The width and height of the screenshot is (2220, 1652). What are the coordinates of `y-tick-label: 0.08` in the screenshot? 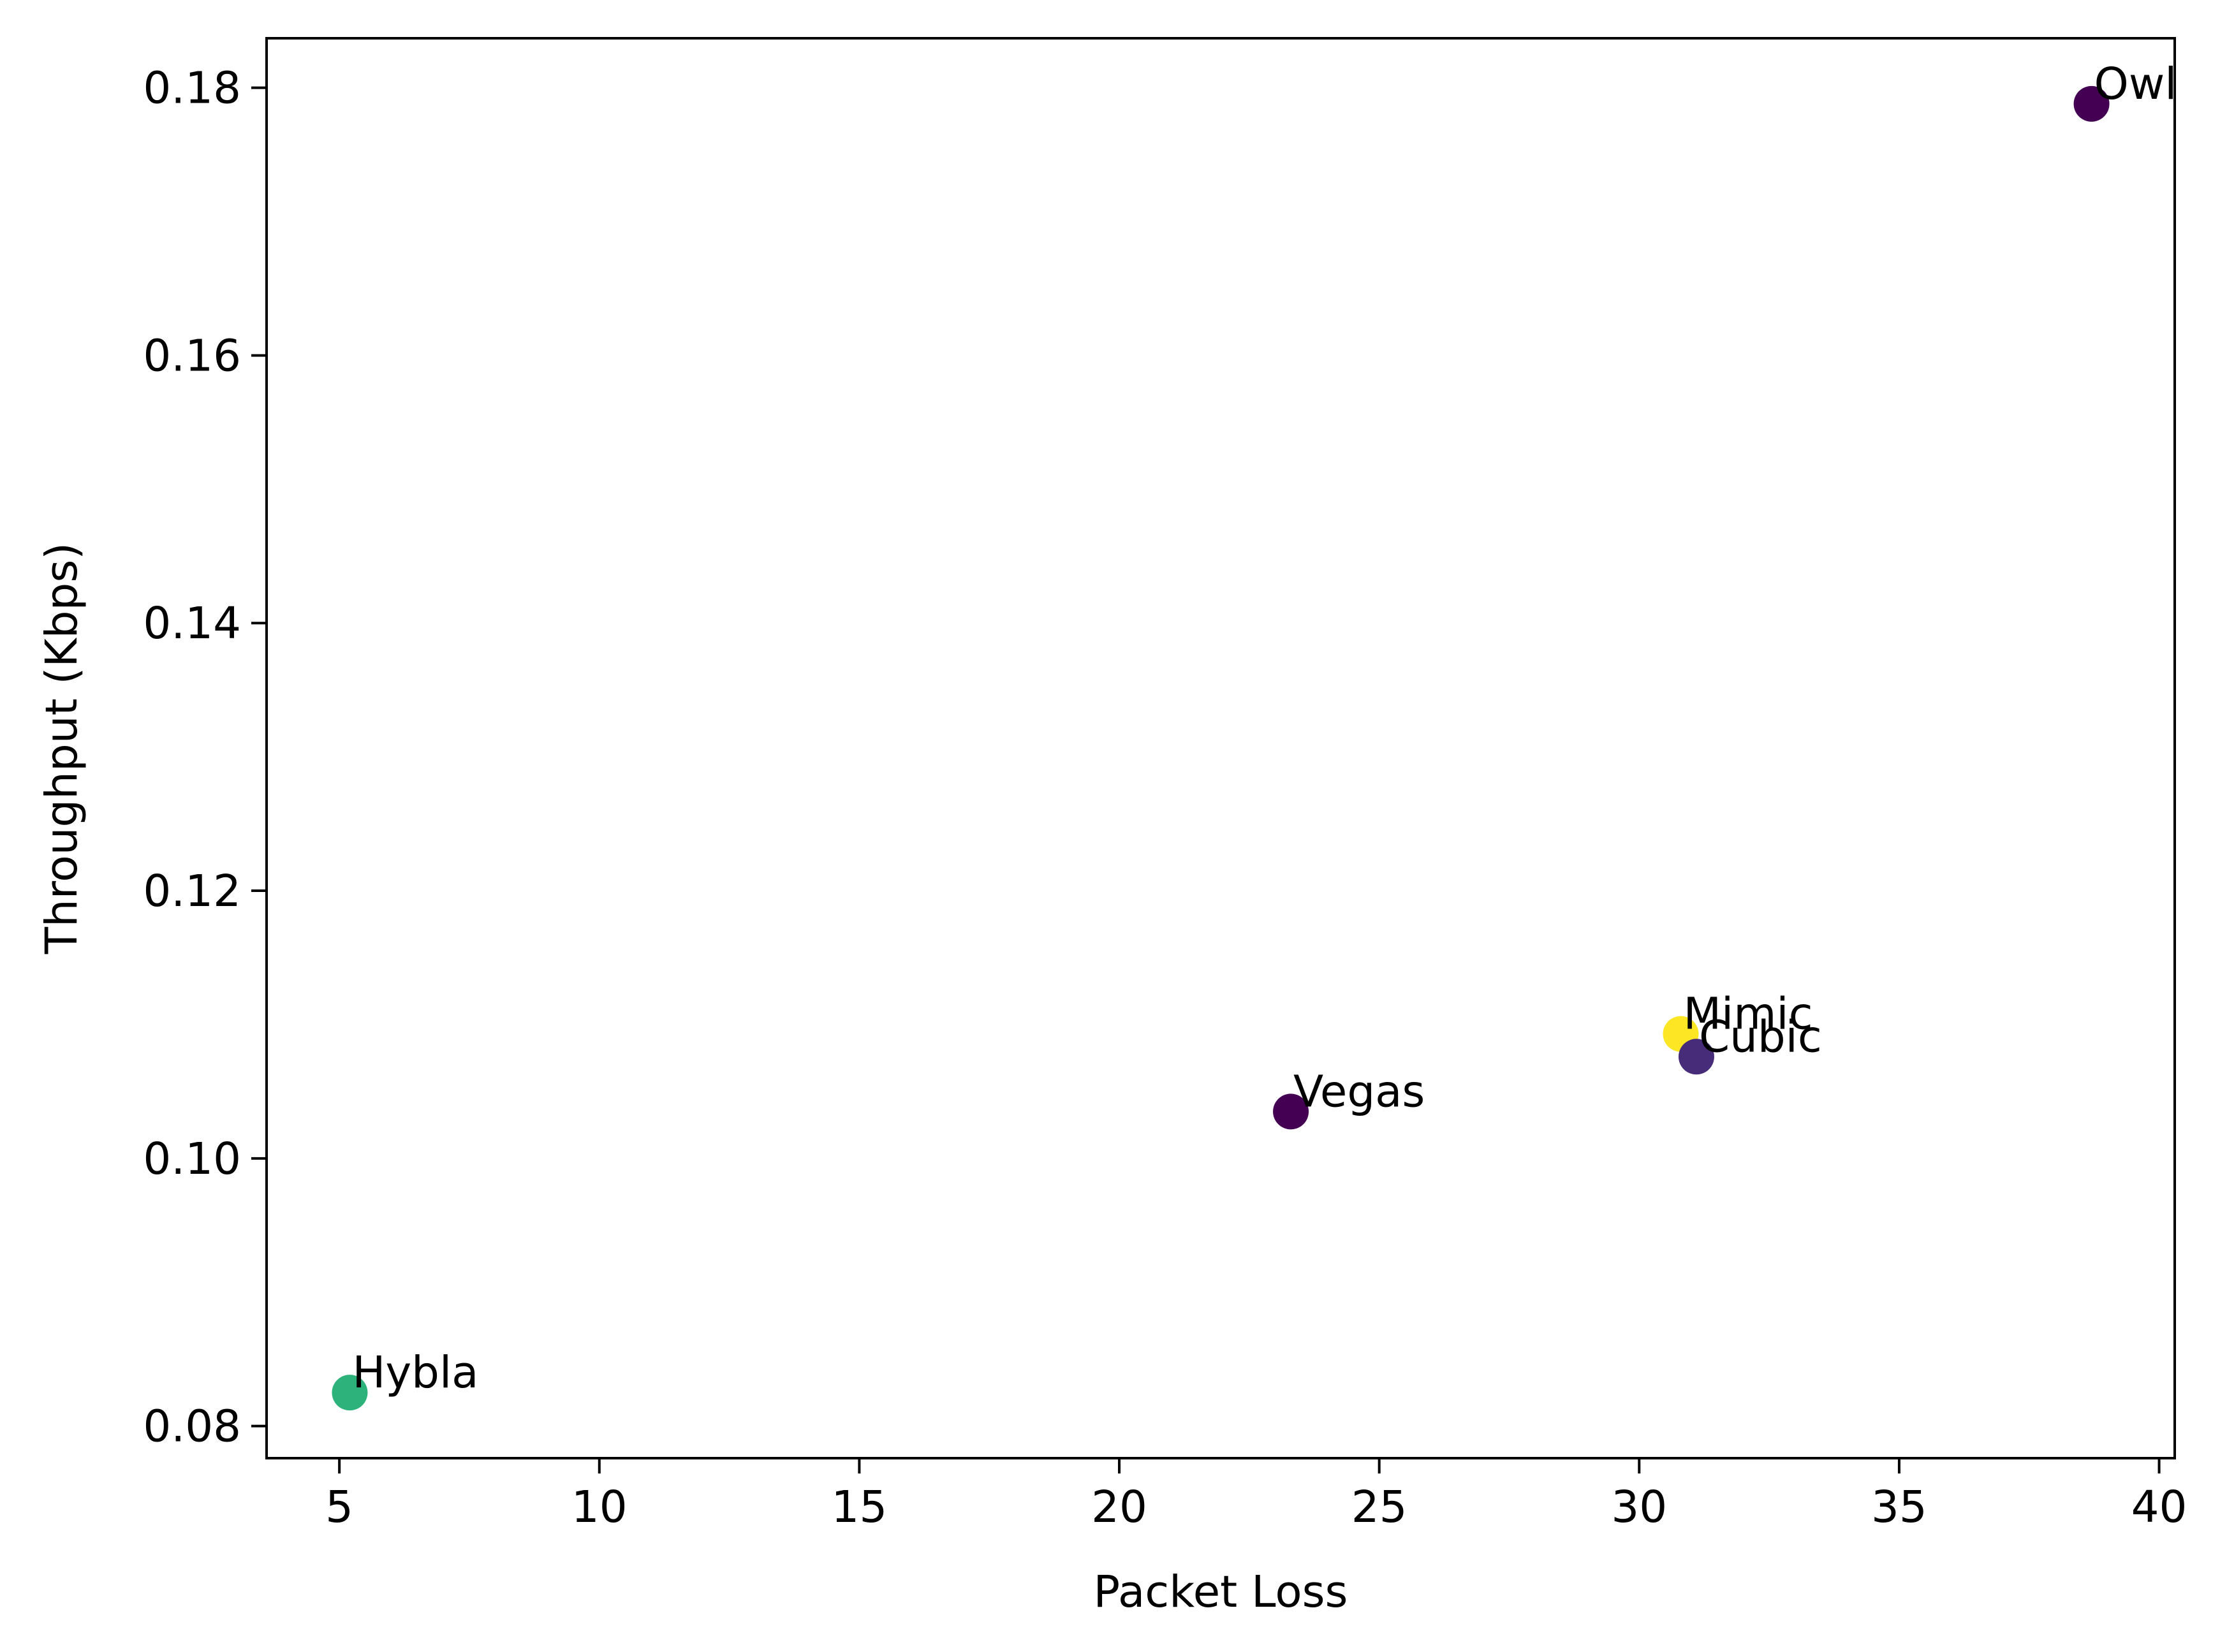 It's located at (192, 1427).